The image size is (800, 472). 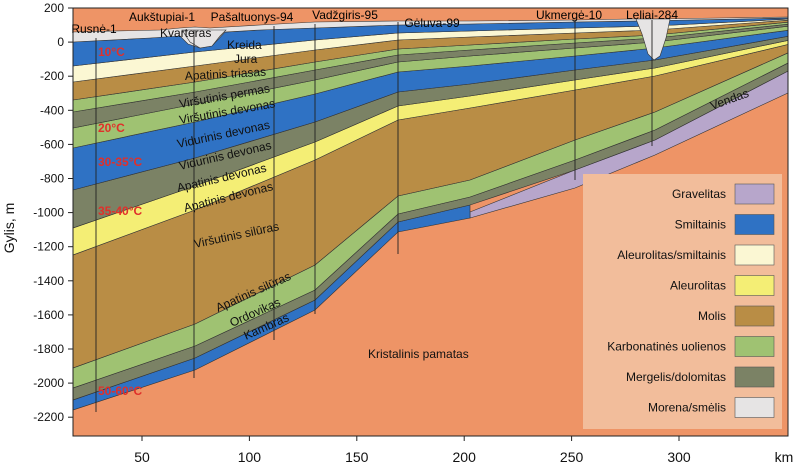 What do you see at coordinates (679, 457) in the screenshot?
I see `x-tick-label: 300` at bounding box center [679, 457].